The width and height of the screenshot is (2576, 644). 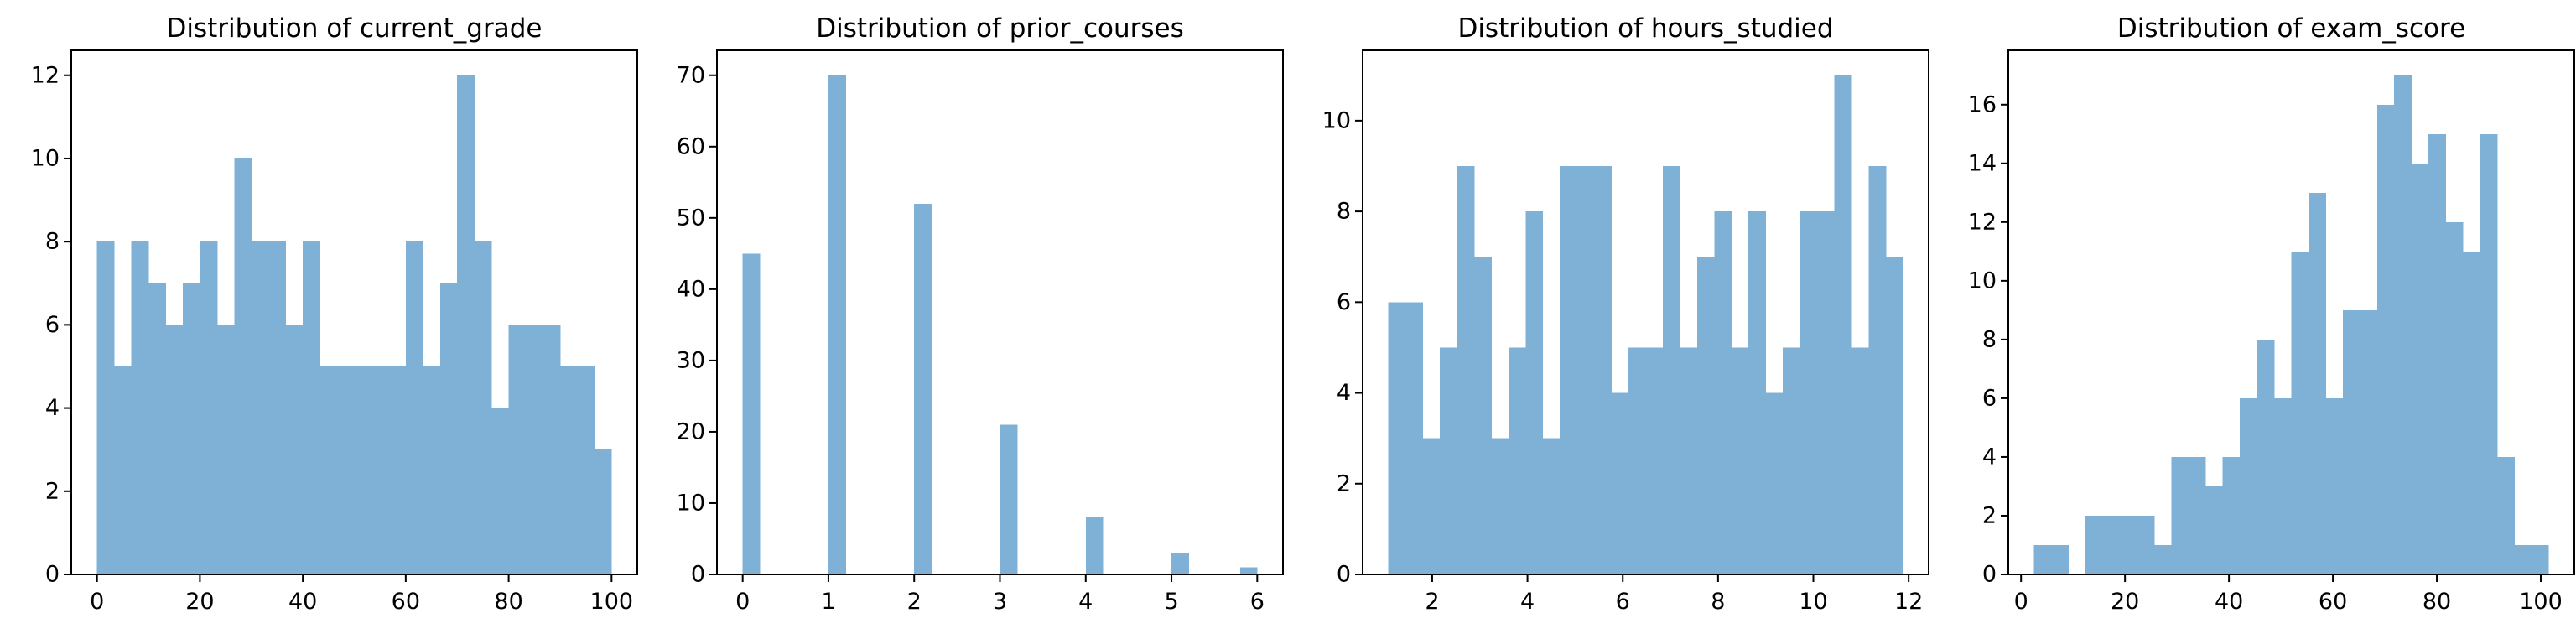 What do you see at coordinates (828, 602) in the screenshot?
I see `x-tick-label: 1` at bounding box center [828, 602].